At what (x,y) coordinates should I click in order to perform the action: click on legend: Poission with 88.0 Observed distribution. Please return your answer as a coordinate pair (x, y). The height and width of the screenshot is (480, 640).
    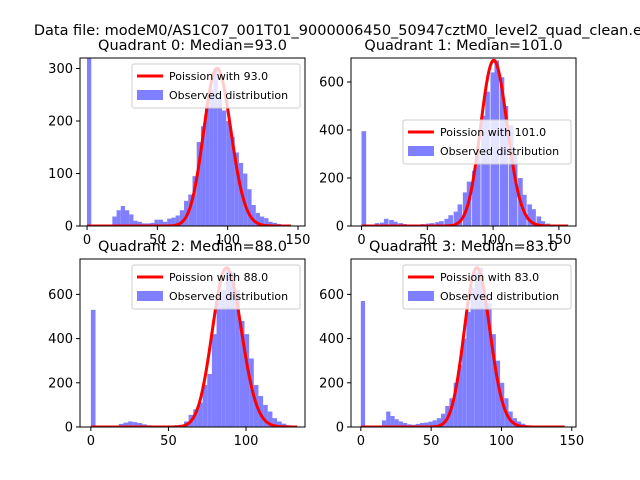
    Looking at the image, I should click on (216, 287).